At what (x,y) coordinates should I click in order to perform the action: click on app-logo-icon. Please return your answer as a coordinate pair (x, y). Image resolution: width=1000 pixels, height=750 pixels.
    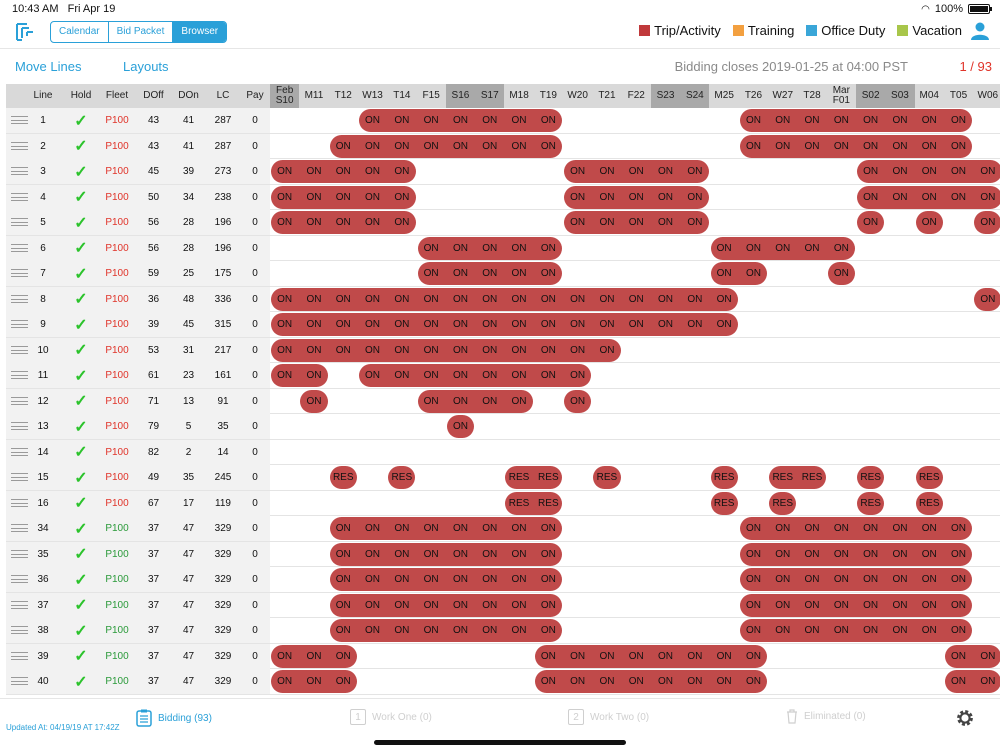
    Looking at the image, I should click on (26, 32).